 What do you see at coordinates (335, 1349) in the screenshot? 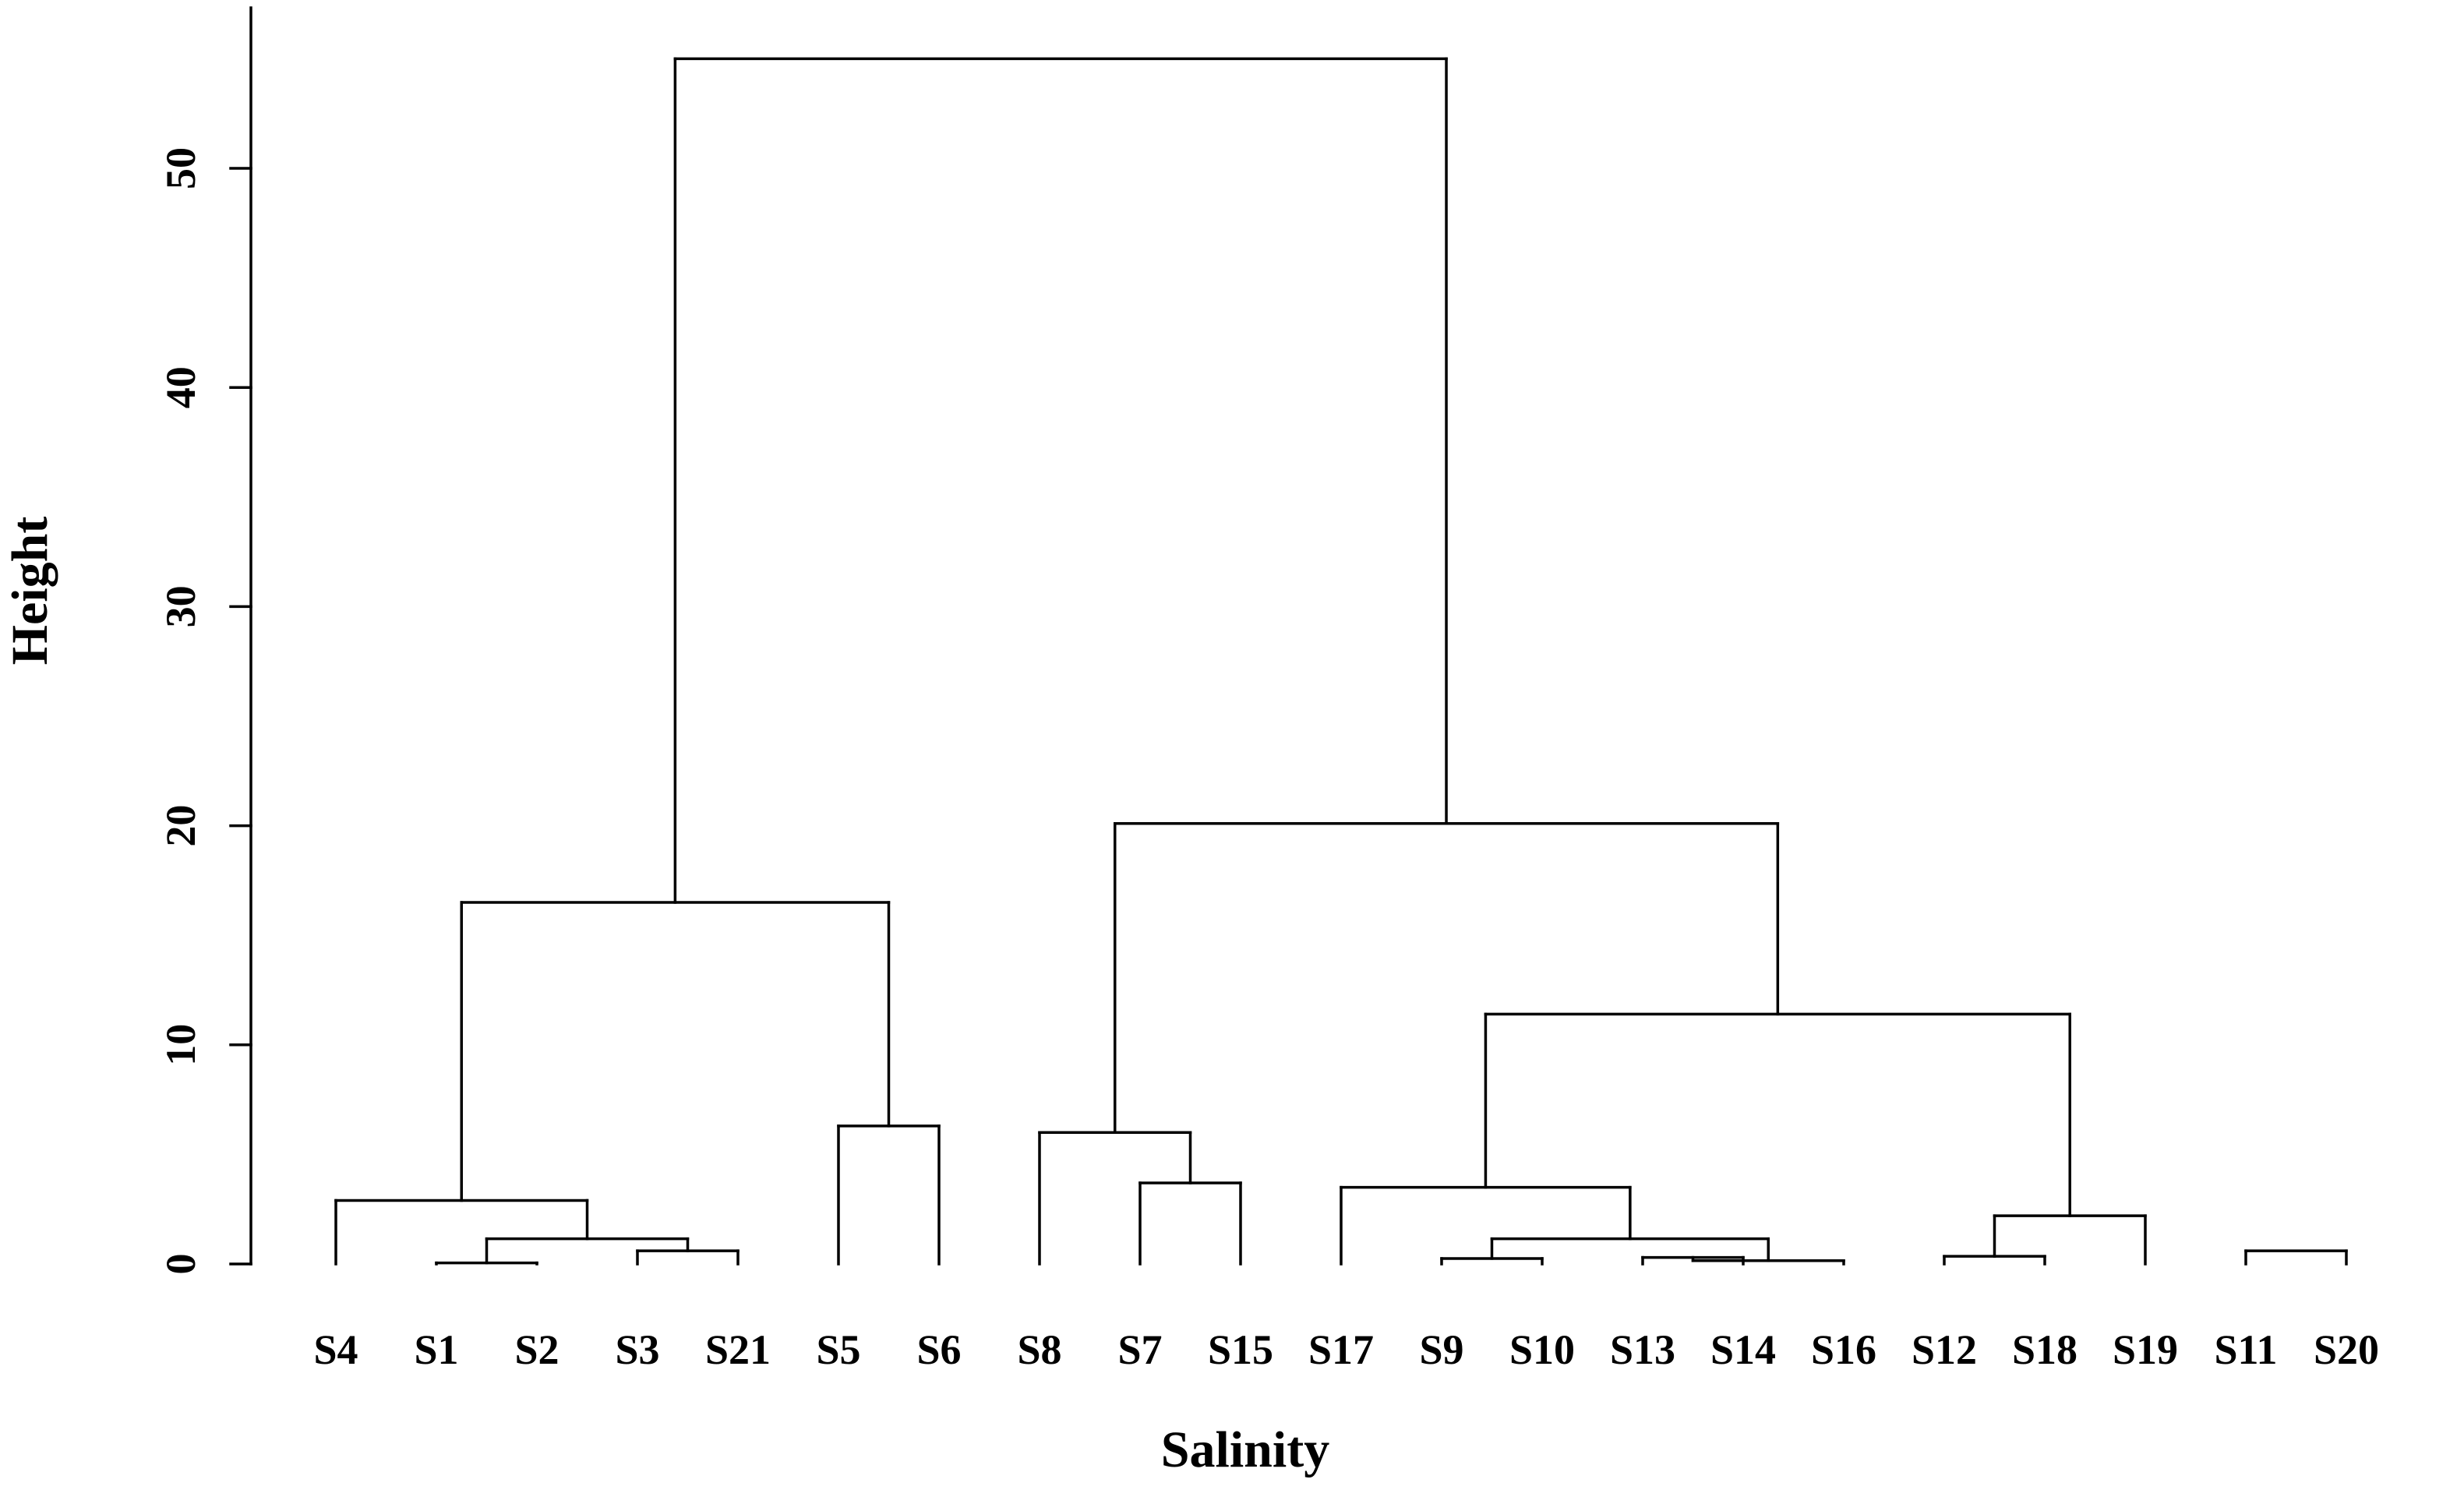
I see `leaf-label: S4` at bounding box center [335, 1349].